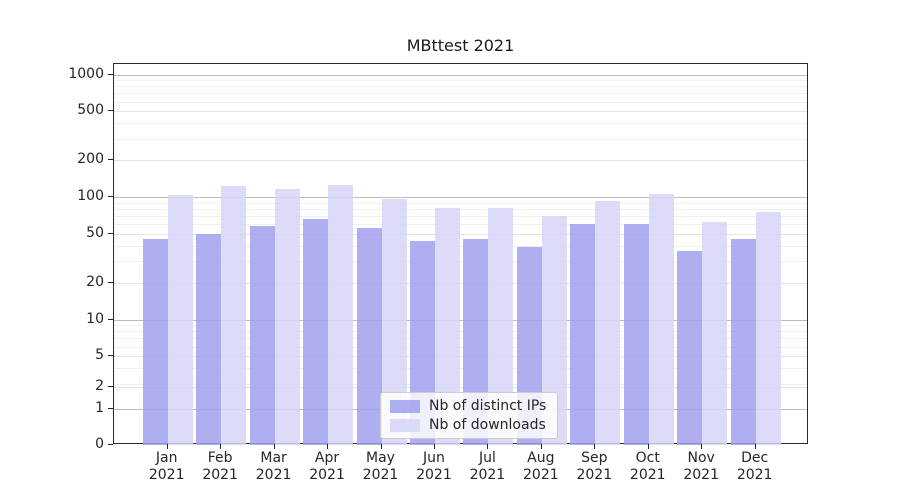 Image resolution: width=900 pixels, height=500 pixels. Describe the element at coordinates (327, 458) in the screenshot. I see `x-tick-label-line: Apr` at that location.